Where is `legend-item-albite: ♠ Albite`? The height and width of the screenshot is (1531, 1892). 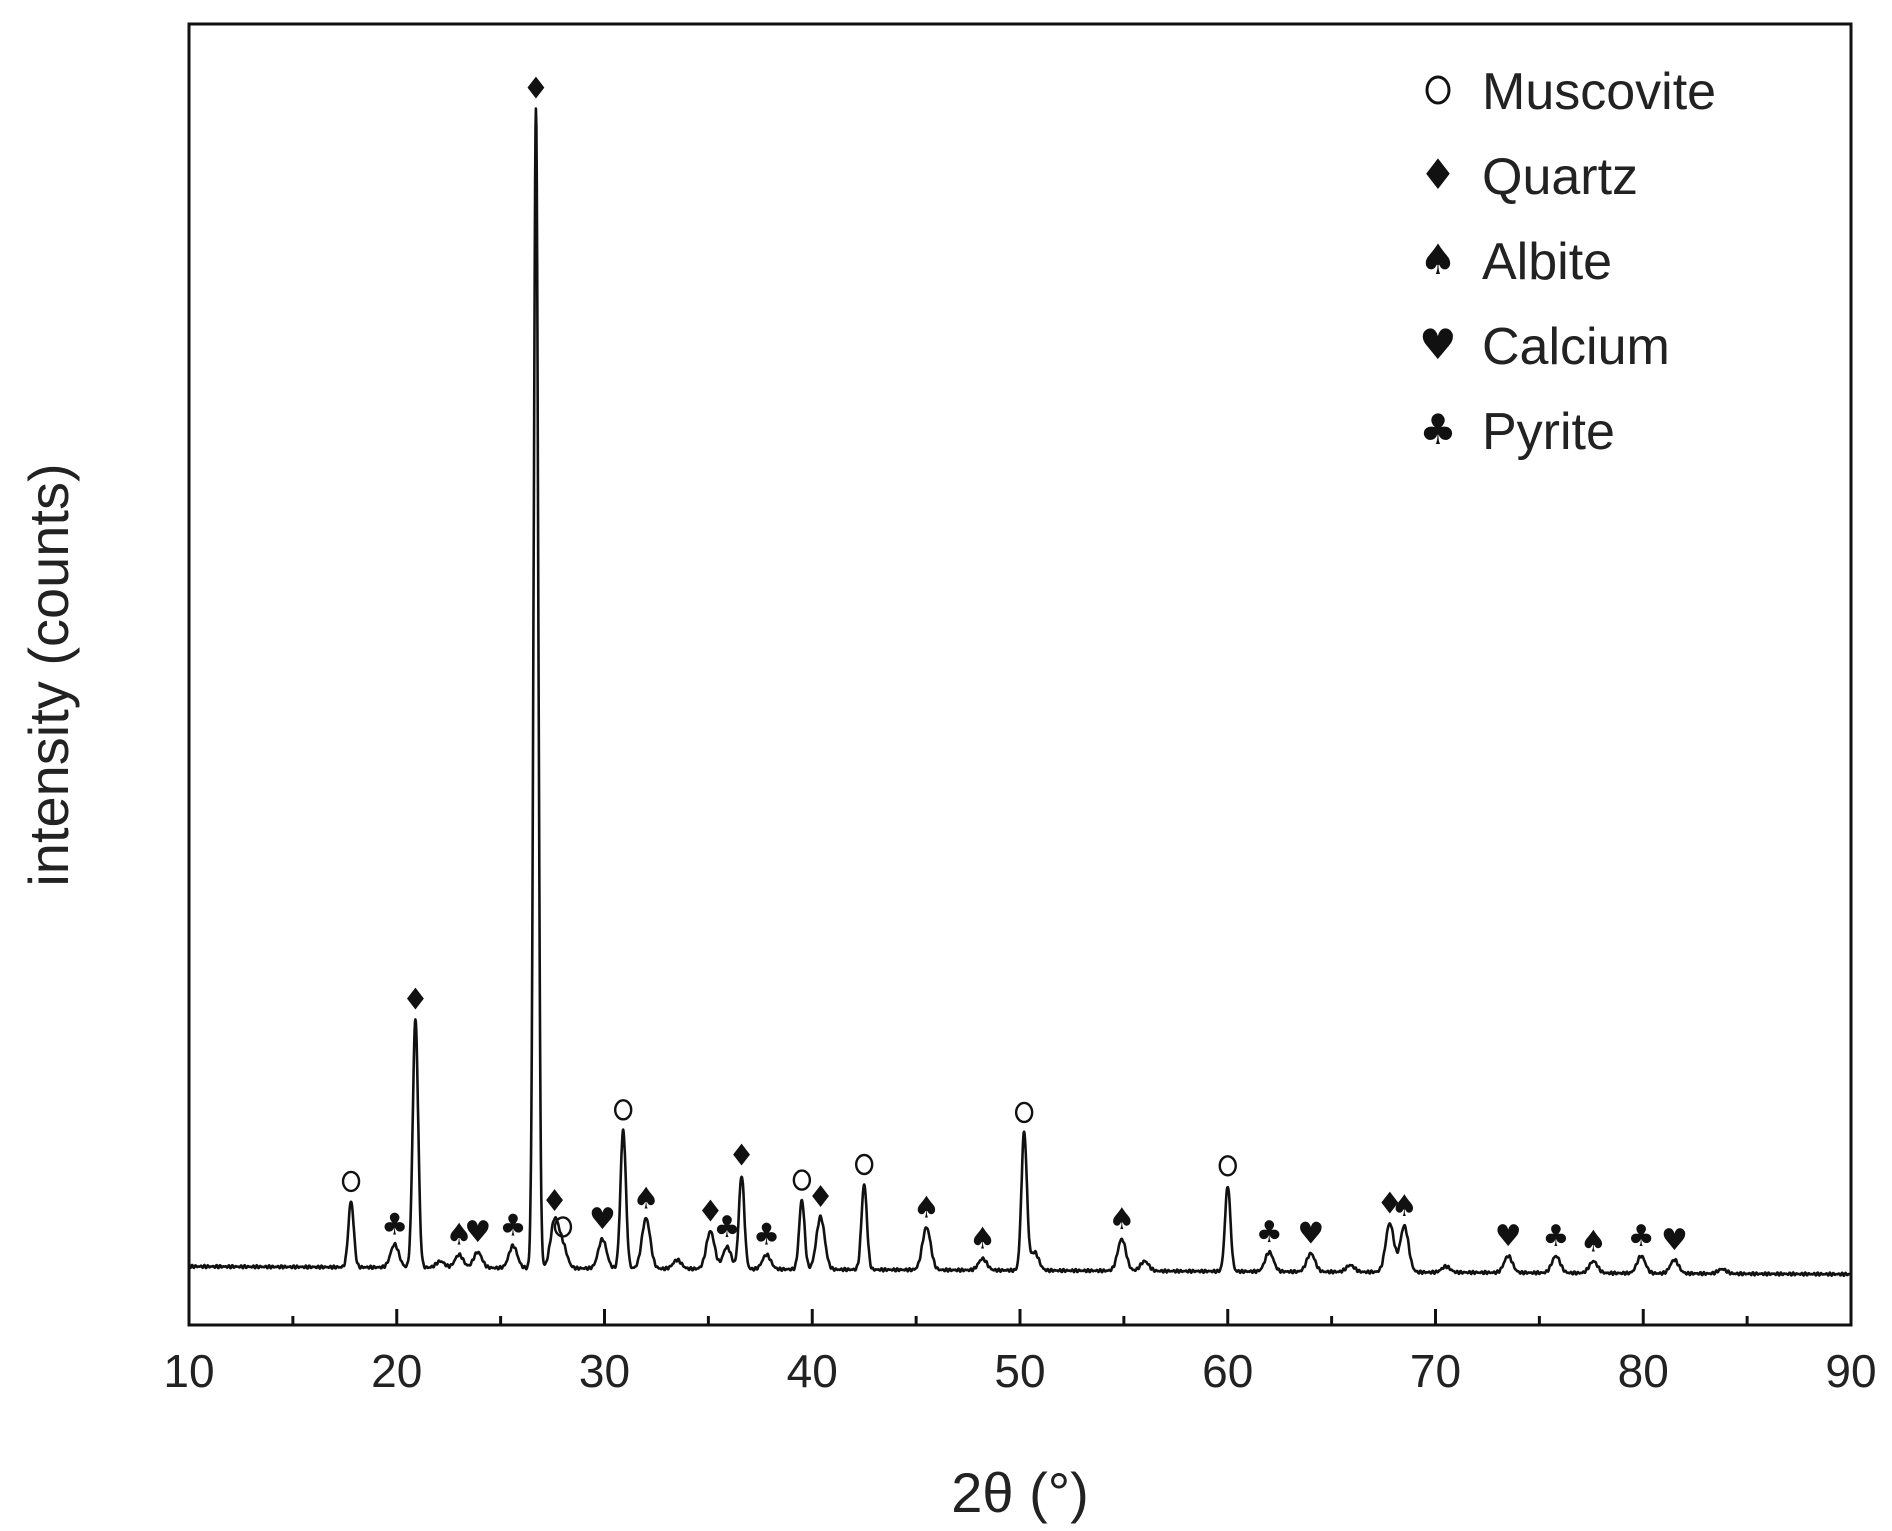
legend-item-albite: ♠ Albite is located at coordinates (1515, 262).